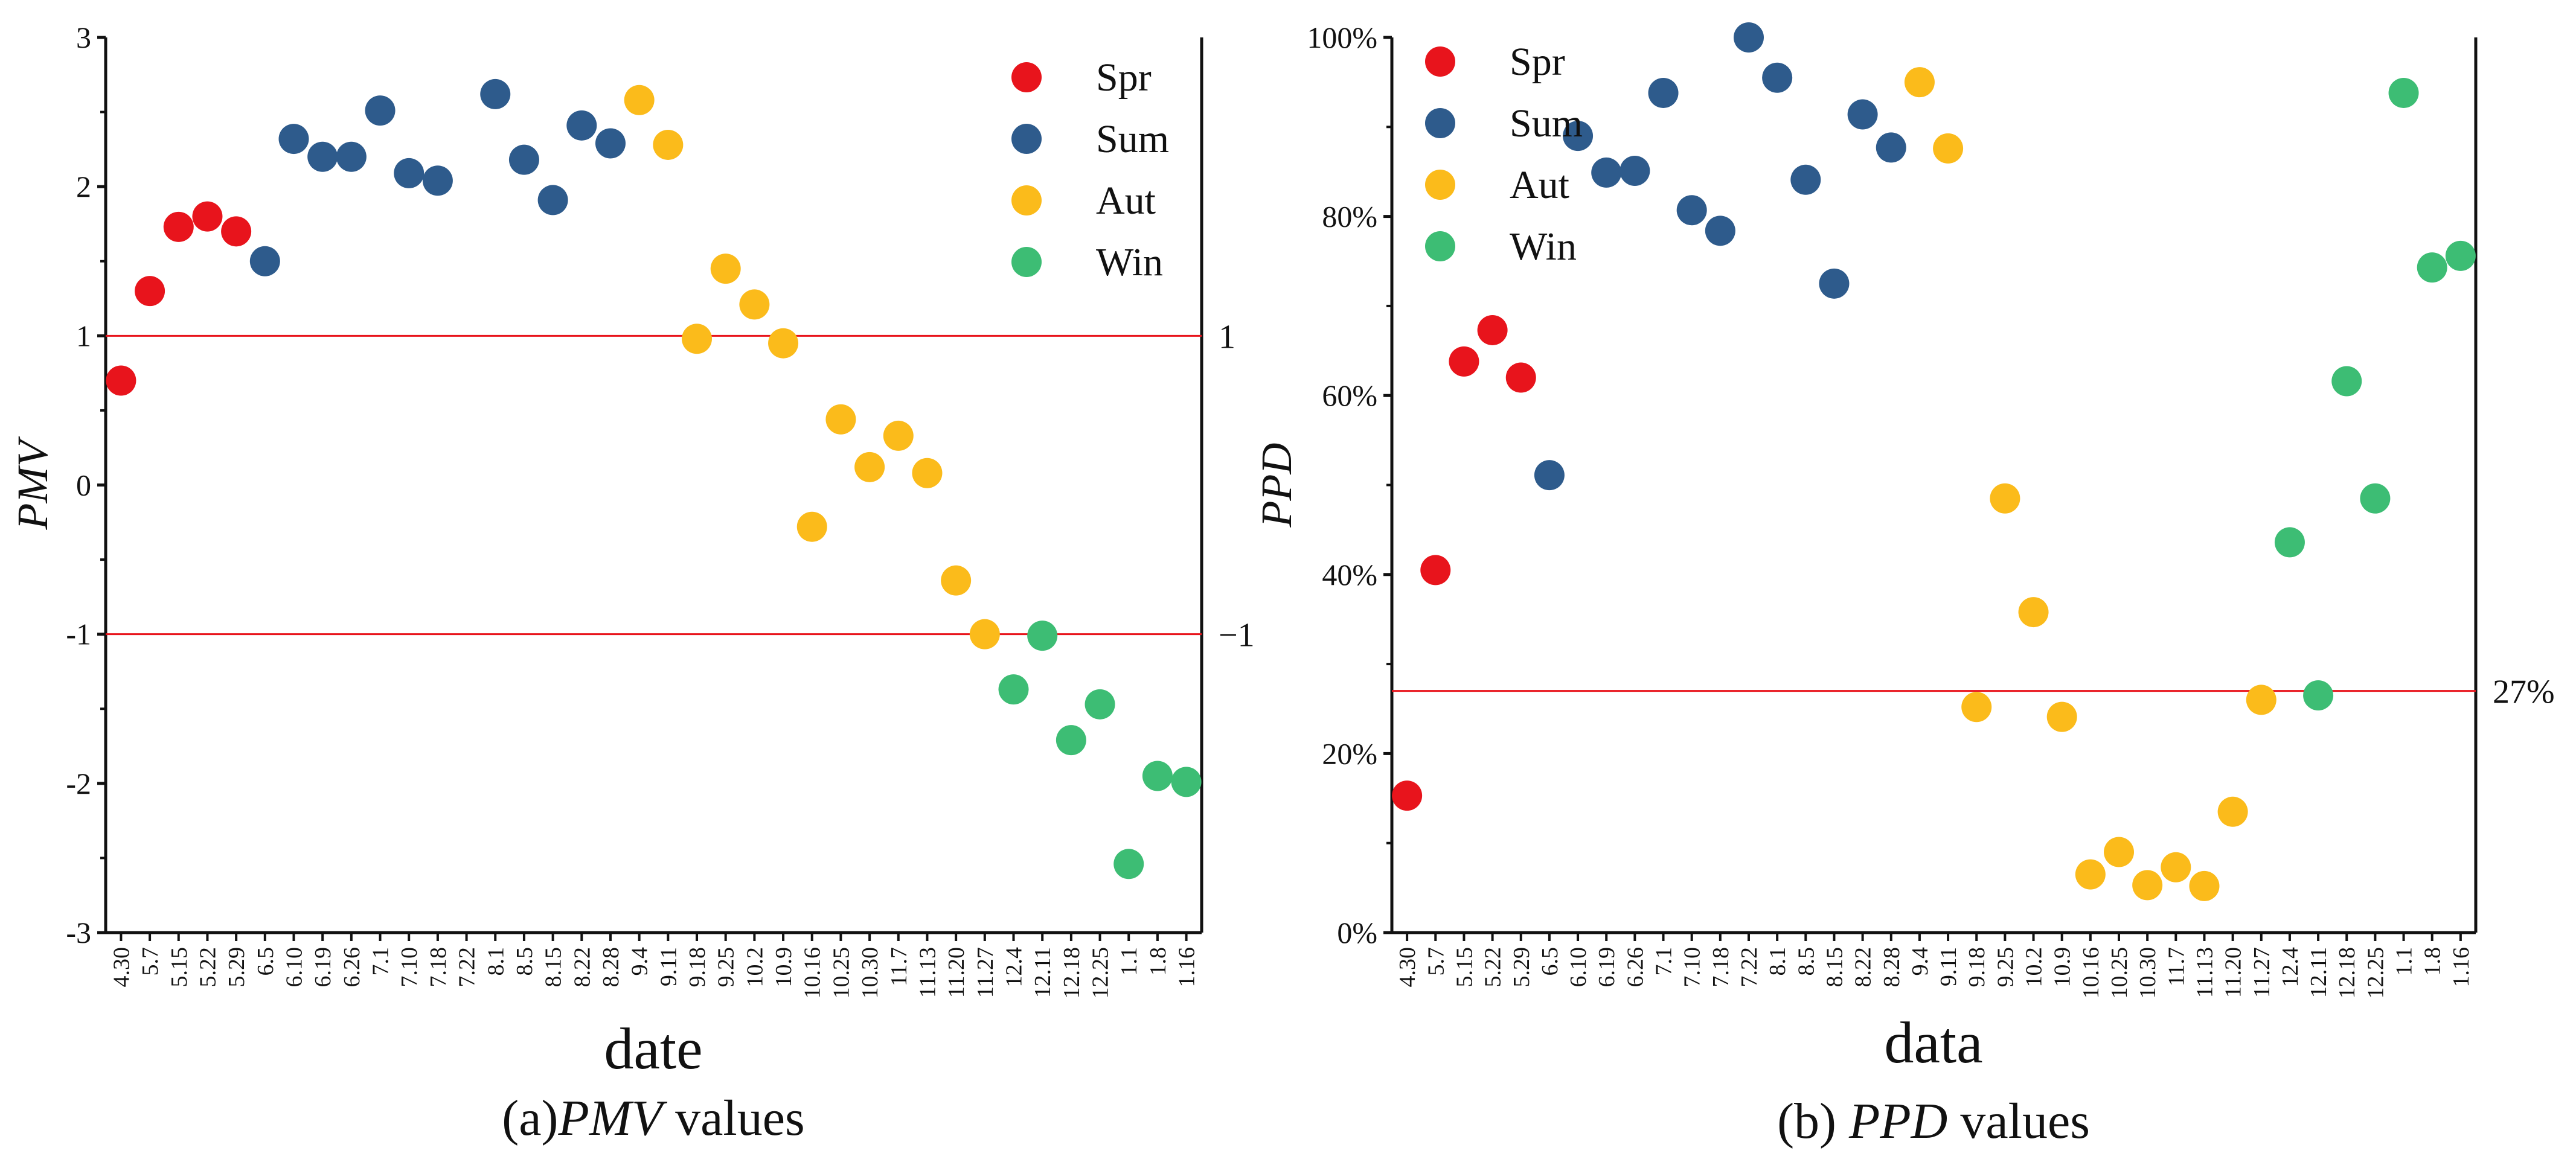 The image size is (2576, 1168). Describe the element at coordinates (1026, 139) in the screenshot. I see `pmv-legend-marker-sum` at that location.